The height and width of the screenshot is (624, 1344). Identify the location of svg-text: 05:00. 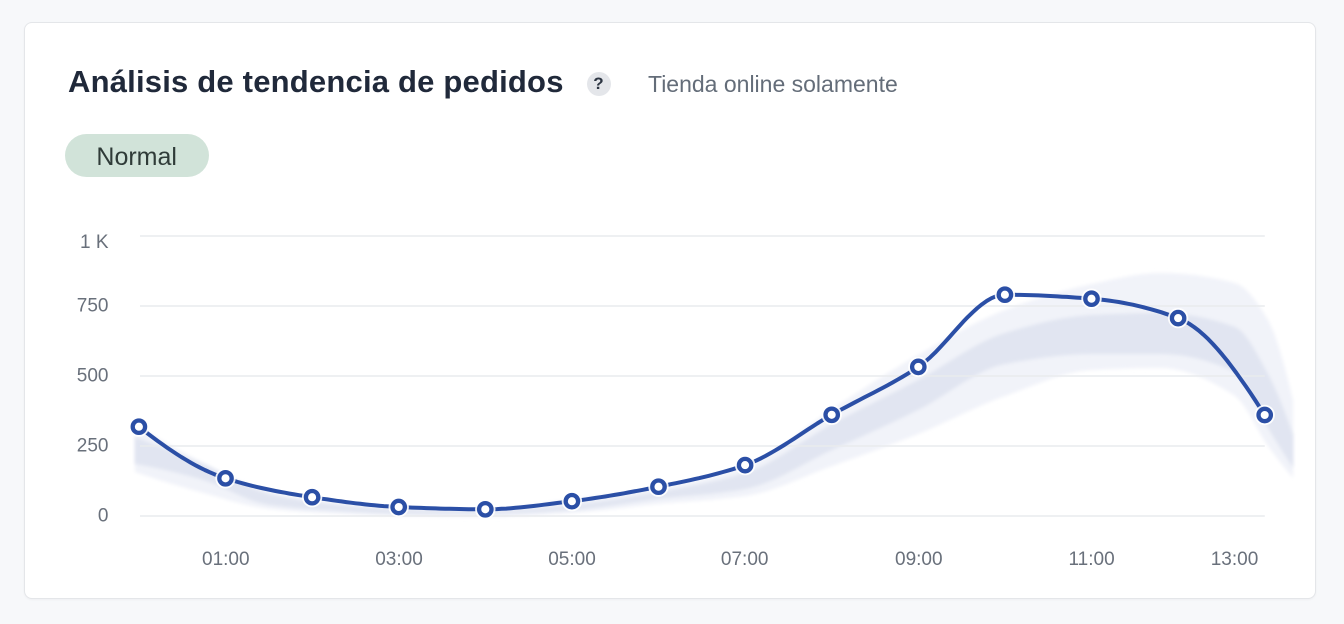
(572, 559).